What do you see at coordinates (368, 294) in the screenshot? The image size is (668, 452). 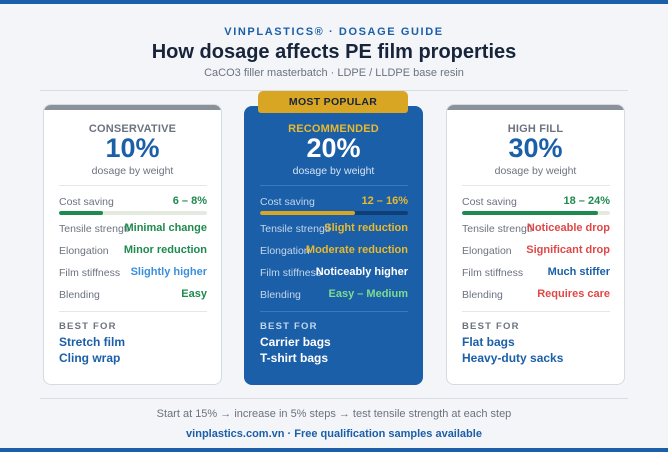 I see `property-value: Easy – Medium` at bounding box center [368, 294].